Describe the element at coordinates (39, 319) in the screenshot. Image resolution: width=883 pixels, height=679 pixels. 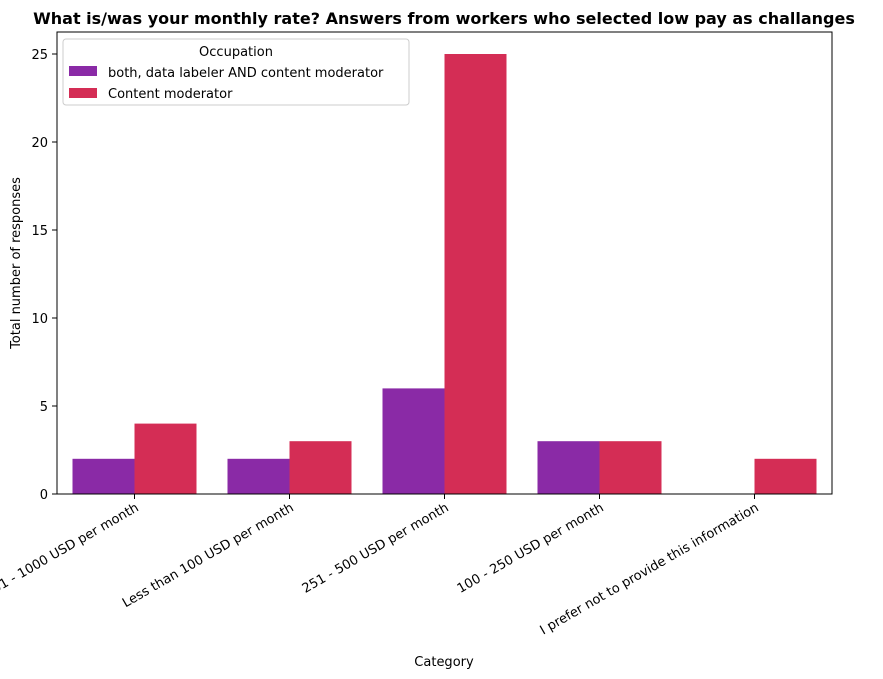
I see `y-tick-label-2: 10` at that location.